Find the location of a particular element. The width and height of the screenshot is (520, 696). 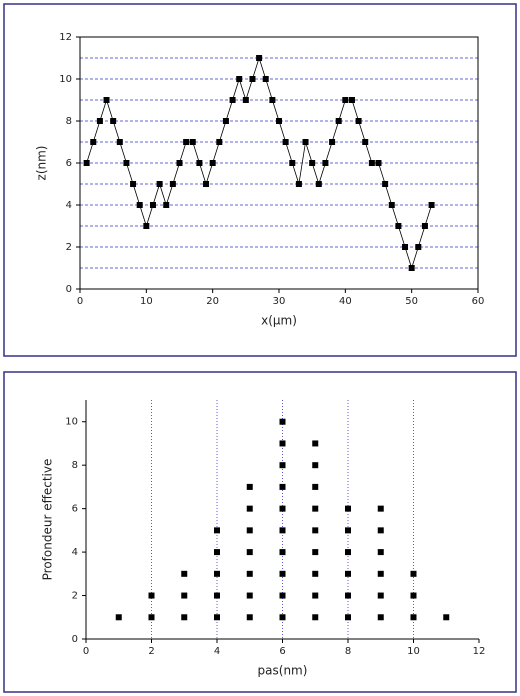

y-axis-label: z(nm) is located at coordinates (42, 163).